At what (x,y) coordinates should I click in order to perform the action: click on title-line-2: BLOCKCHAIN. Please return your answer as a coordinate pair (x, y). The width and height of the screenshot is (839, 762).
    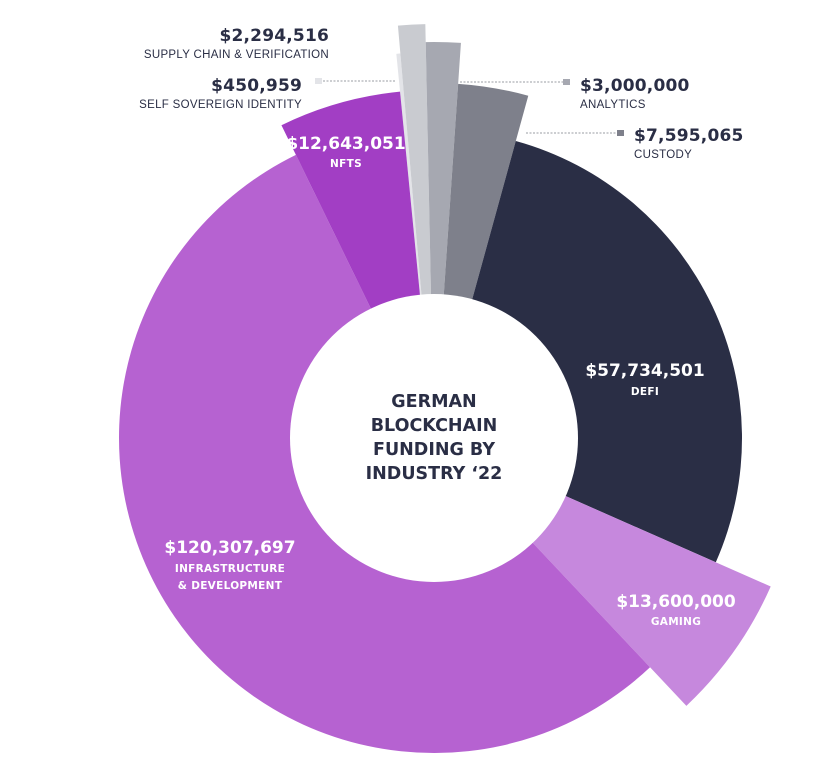
    Looking at the image, I should click on (434, 426).